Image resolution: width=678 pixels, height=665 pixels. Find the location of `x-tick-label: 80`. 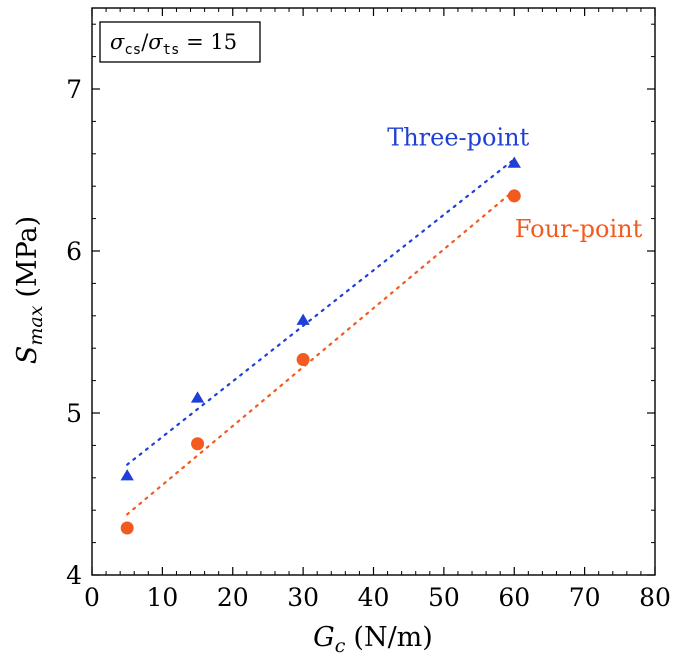

x-tick-label: 80 is located at coordinates (655, 597).